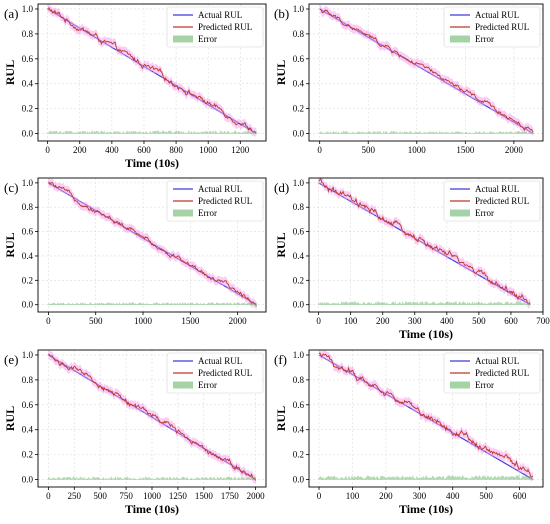 The height and width of the screenshot is (524, 550). I want to click on panel-label: (a), so click(11, 13).